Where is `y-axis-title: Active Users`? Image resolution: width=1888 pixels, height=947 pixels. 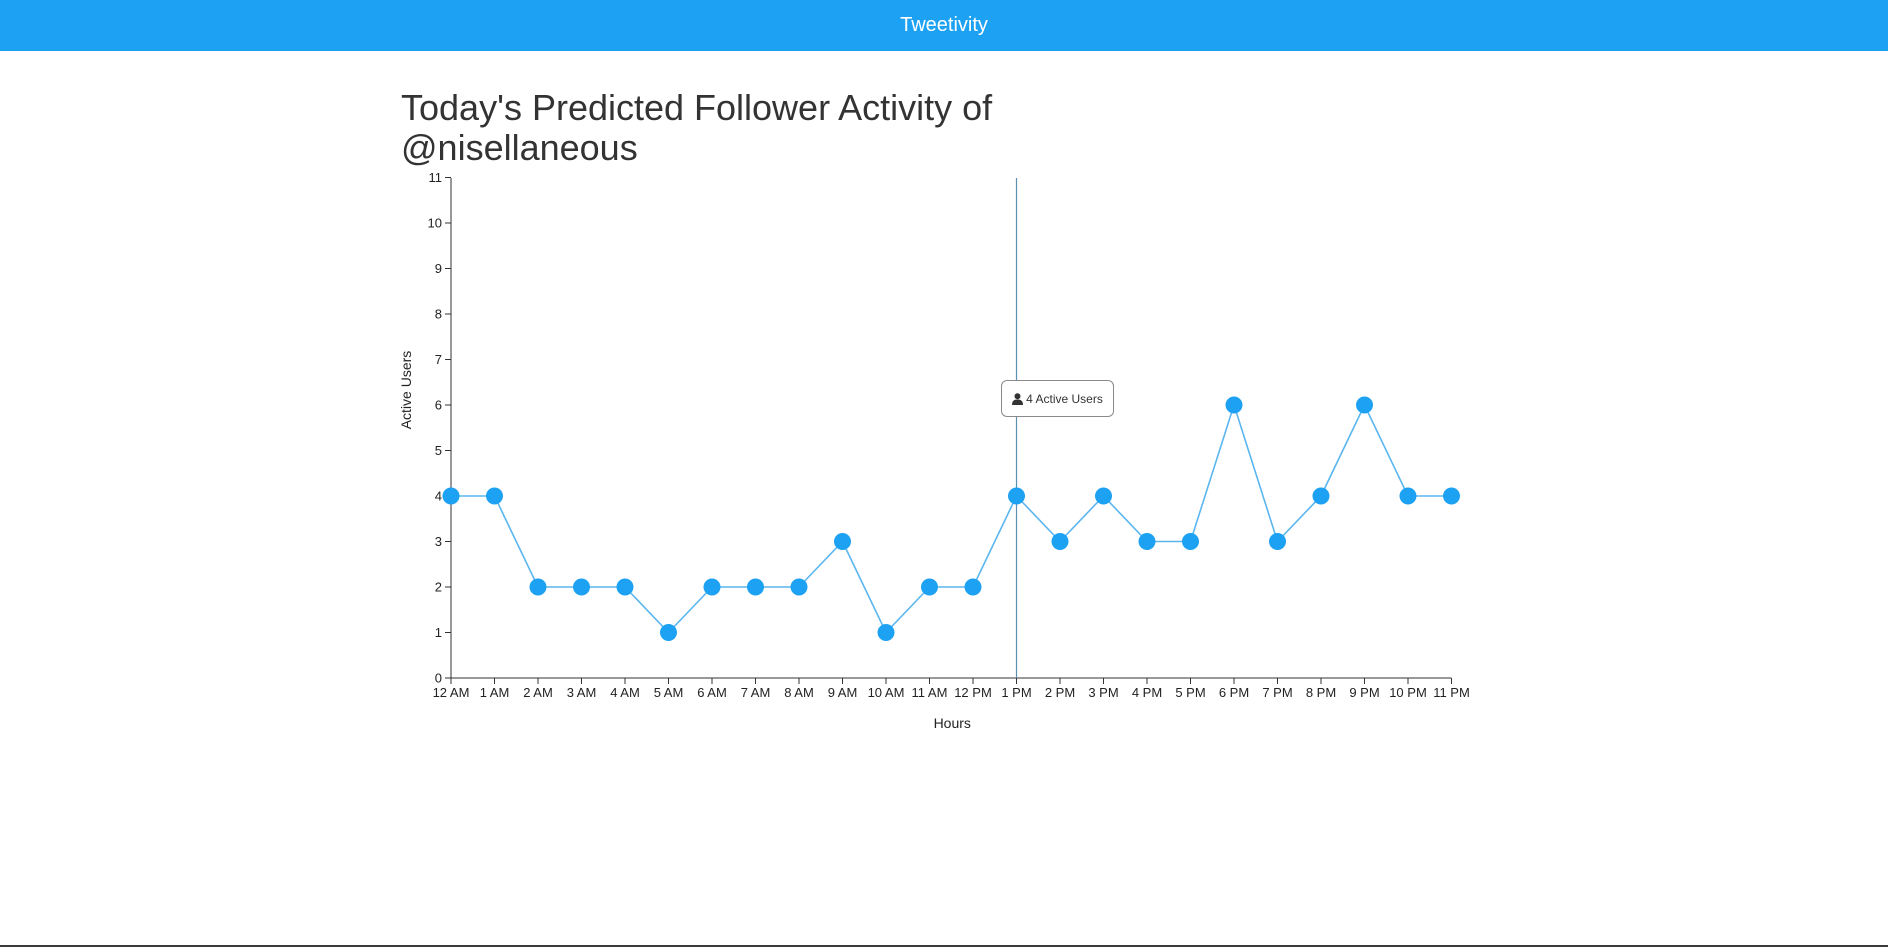 y-axis-title: Active Users is located at coordinates (406, 390).